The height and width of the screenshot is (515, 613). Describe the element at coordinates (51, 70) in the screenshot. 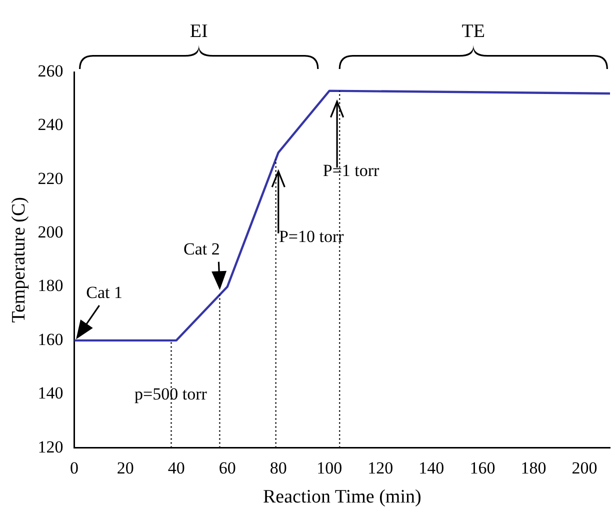

I see `y-tick-label: 260` at that location.